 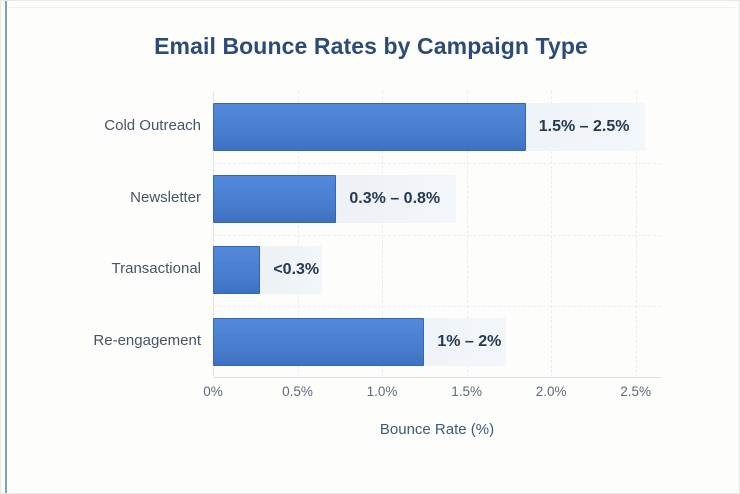 I want to click on bar-value-label: 1% – 2%, so click(x=469, y=342).